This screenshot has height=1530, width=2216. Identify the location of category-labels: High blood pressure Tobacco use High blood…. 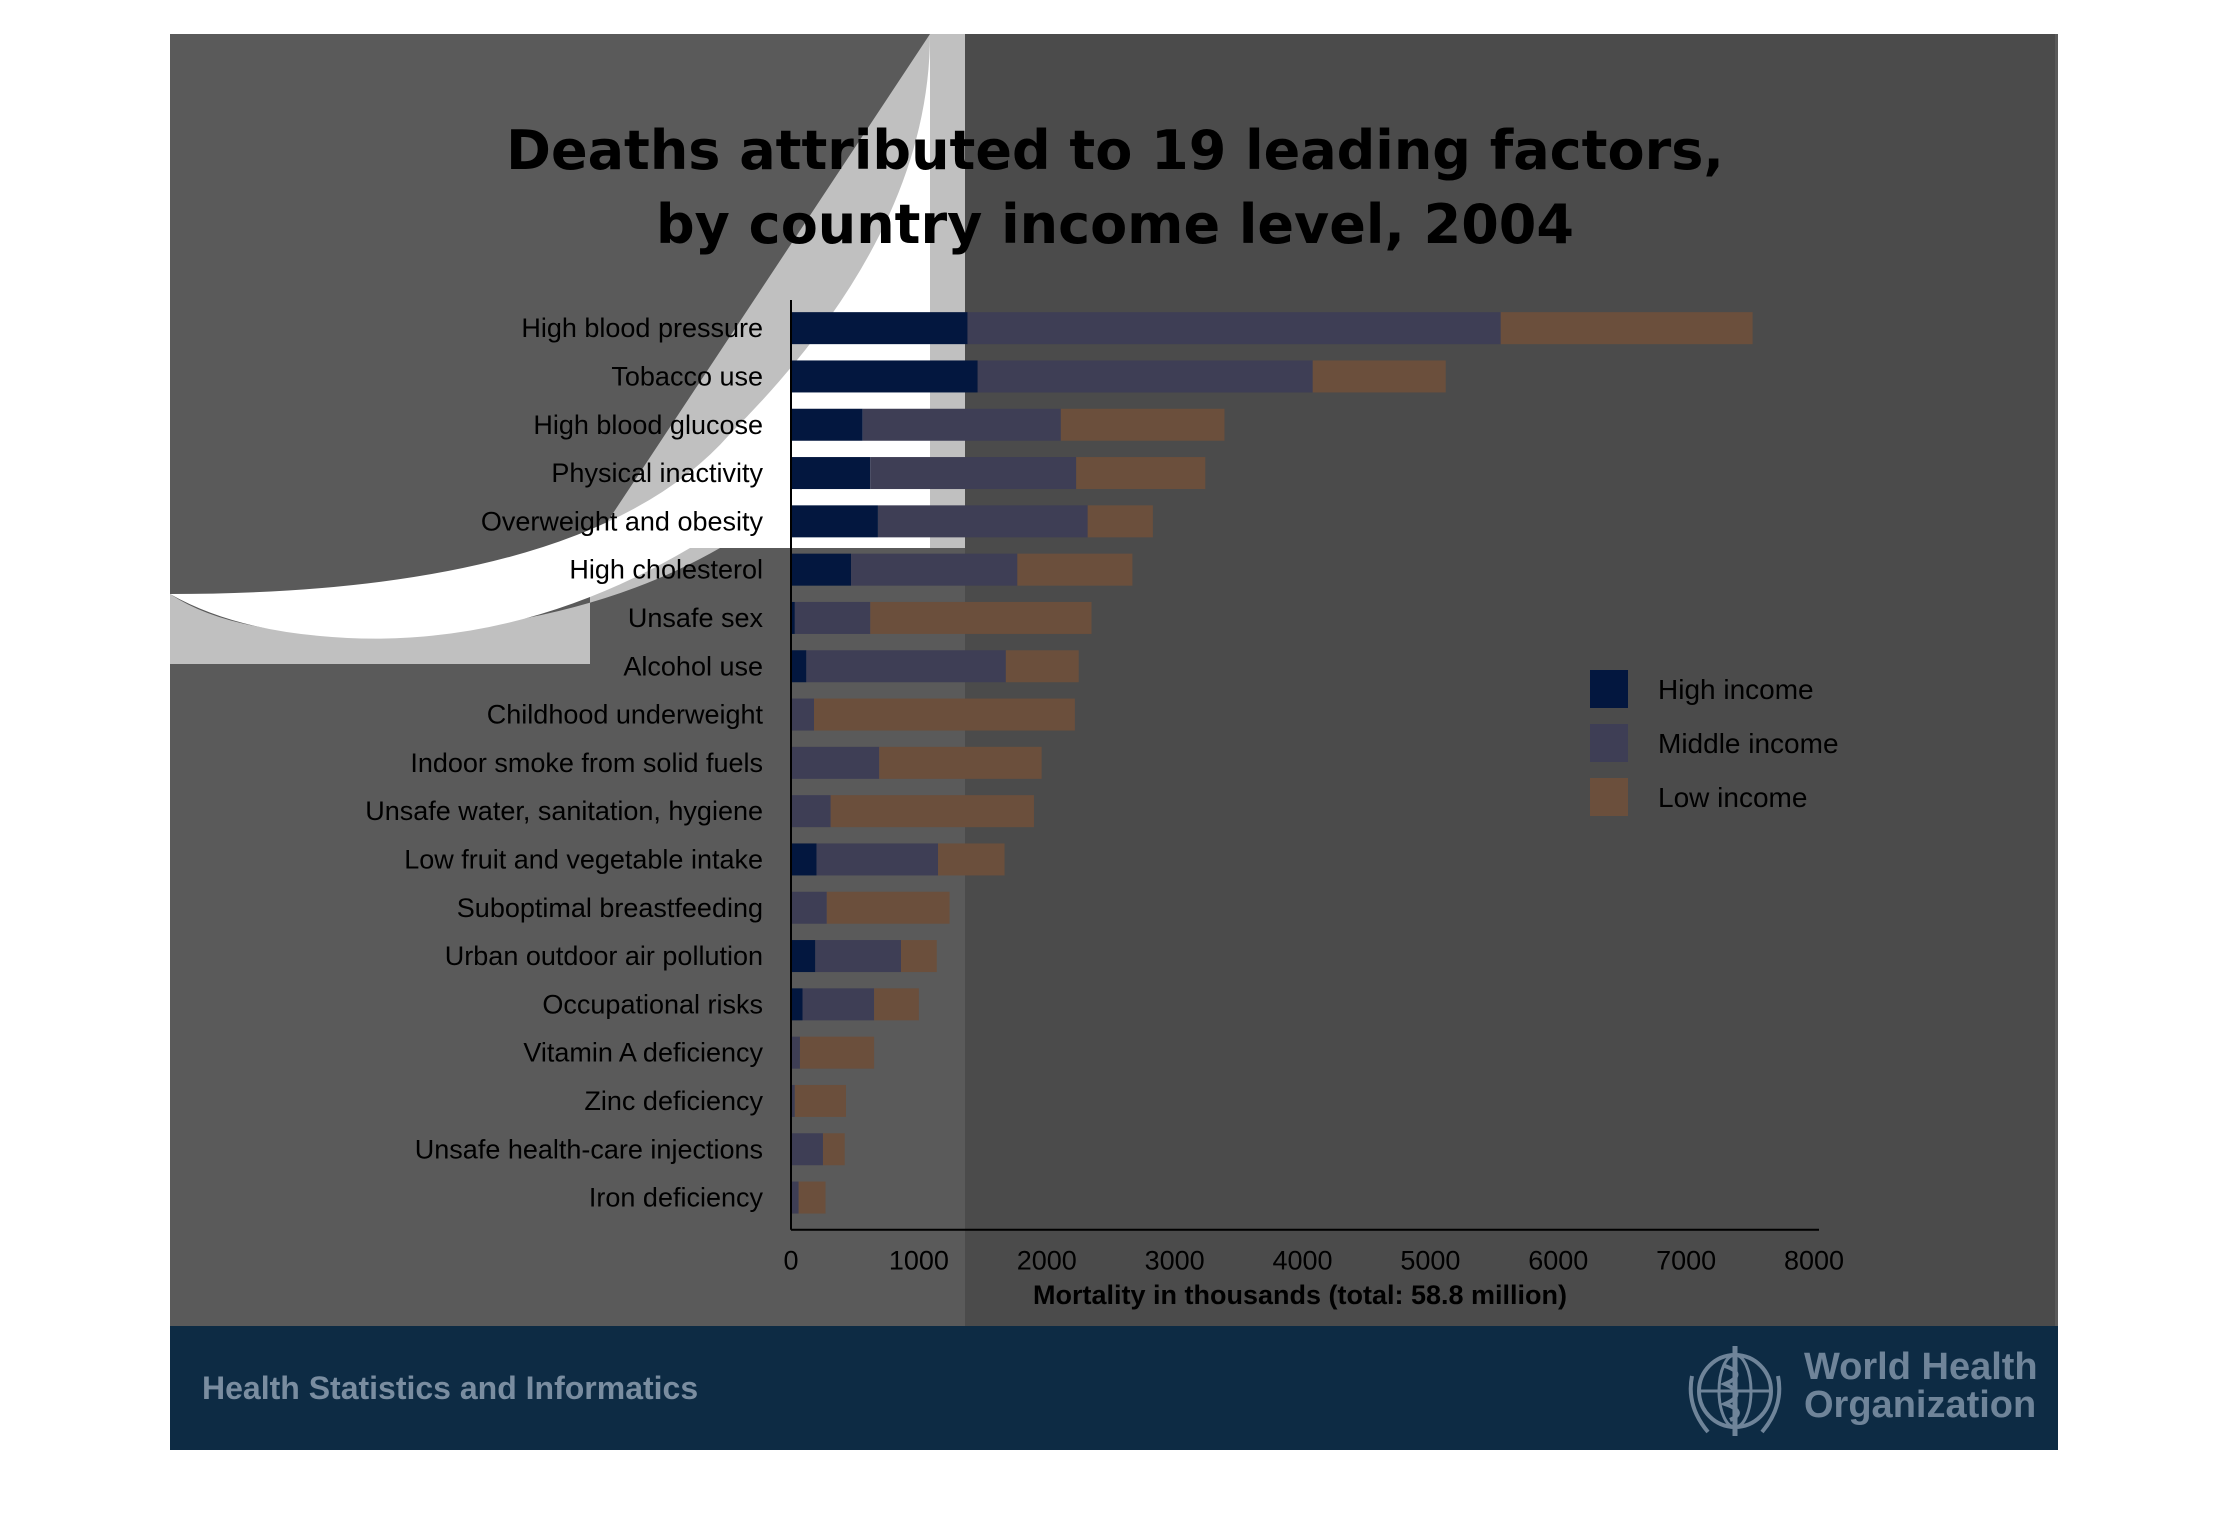
(564, 762).